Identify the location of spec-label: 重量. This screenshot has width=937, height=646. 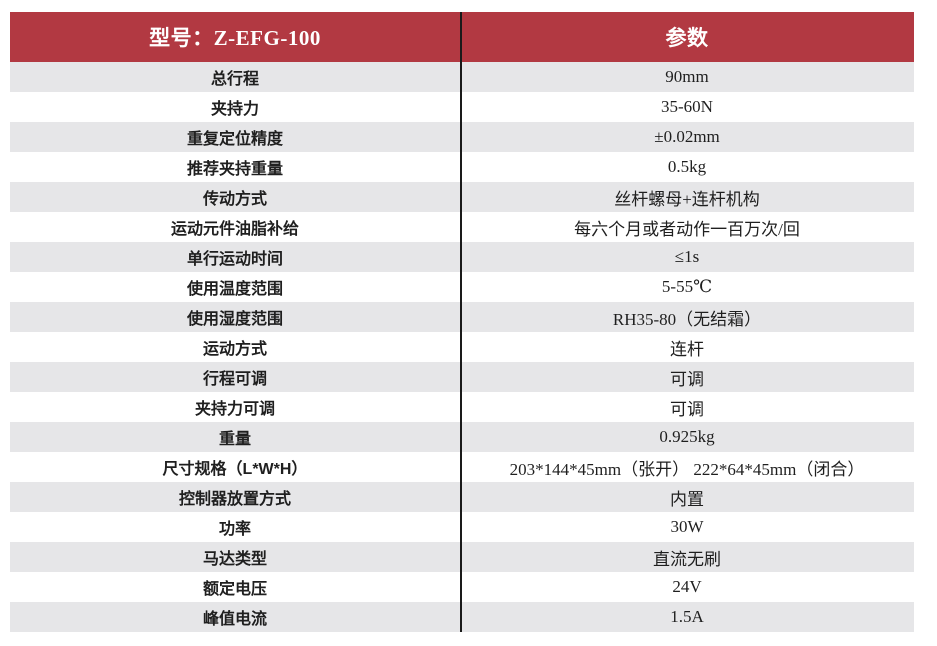
(234, 439).